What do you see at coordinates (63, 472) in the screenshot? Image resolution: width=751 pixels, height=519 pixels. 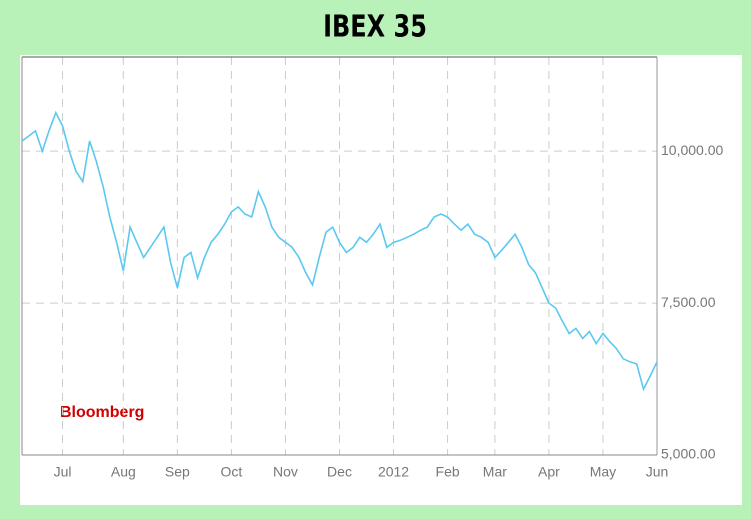 I see `x-tick-label: Jul` at bounding box center [63, 472].